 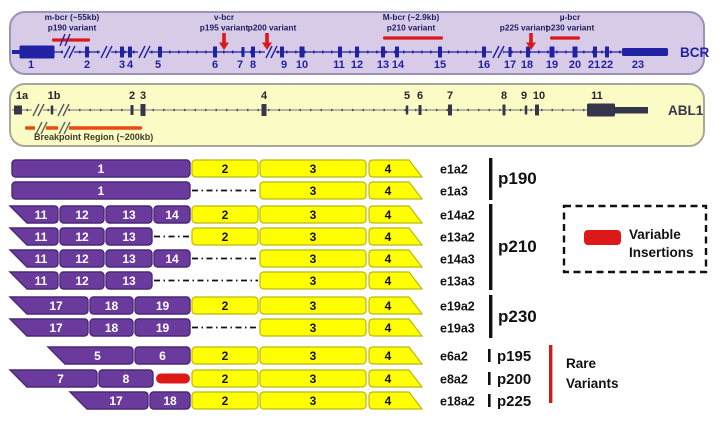 I want to click on abl1-panel, so click(x=357, y=115).